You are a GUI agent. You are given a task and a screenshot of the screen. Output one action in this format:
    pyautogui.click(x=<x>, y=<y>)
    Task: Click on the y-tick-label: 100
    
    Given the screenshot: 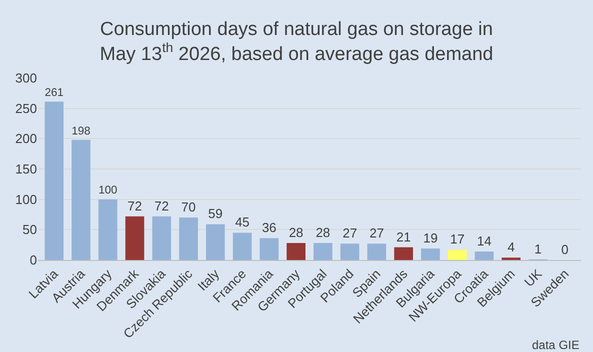 What is the action you would take?
    pyautogui.click(x=26, y=199)
    